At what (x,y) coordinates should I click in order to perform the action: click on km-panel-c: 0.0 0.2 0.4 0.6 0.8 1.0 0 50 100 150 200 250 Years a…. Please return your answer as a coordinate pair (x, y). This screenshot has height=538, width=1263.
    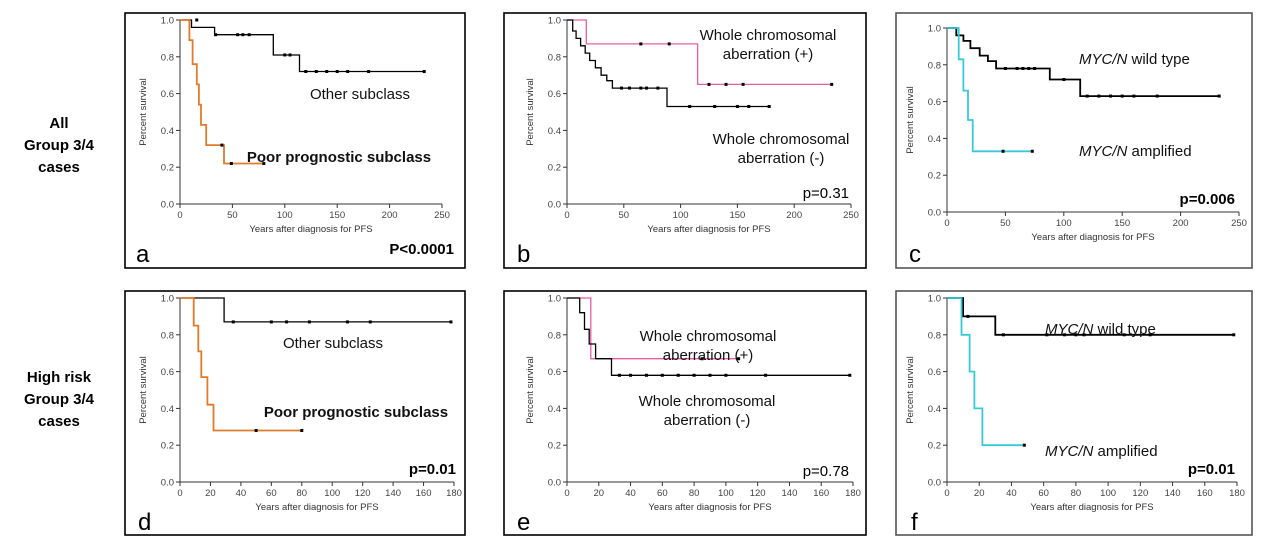
    Looking at the image, I should click on (1074, 140).